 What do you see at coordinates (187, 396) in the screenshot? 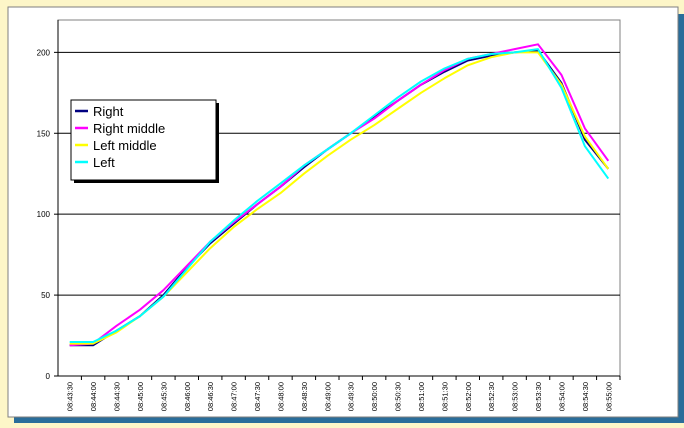
I see `x-tick-label: 08:46:00` at bounding box center [187, 396].